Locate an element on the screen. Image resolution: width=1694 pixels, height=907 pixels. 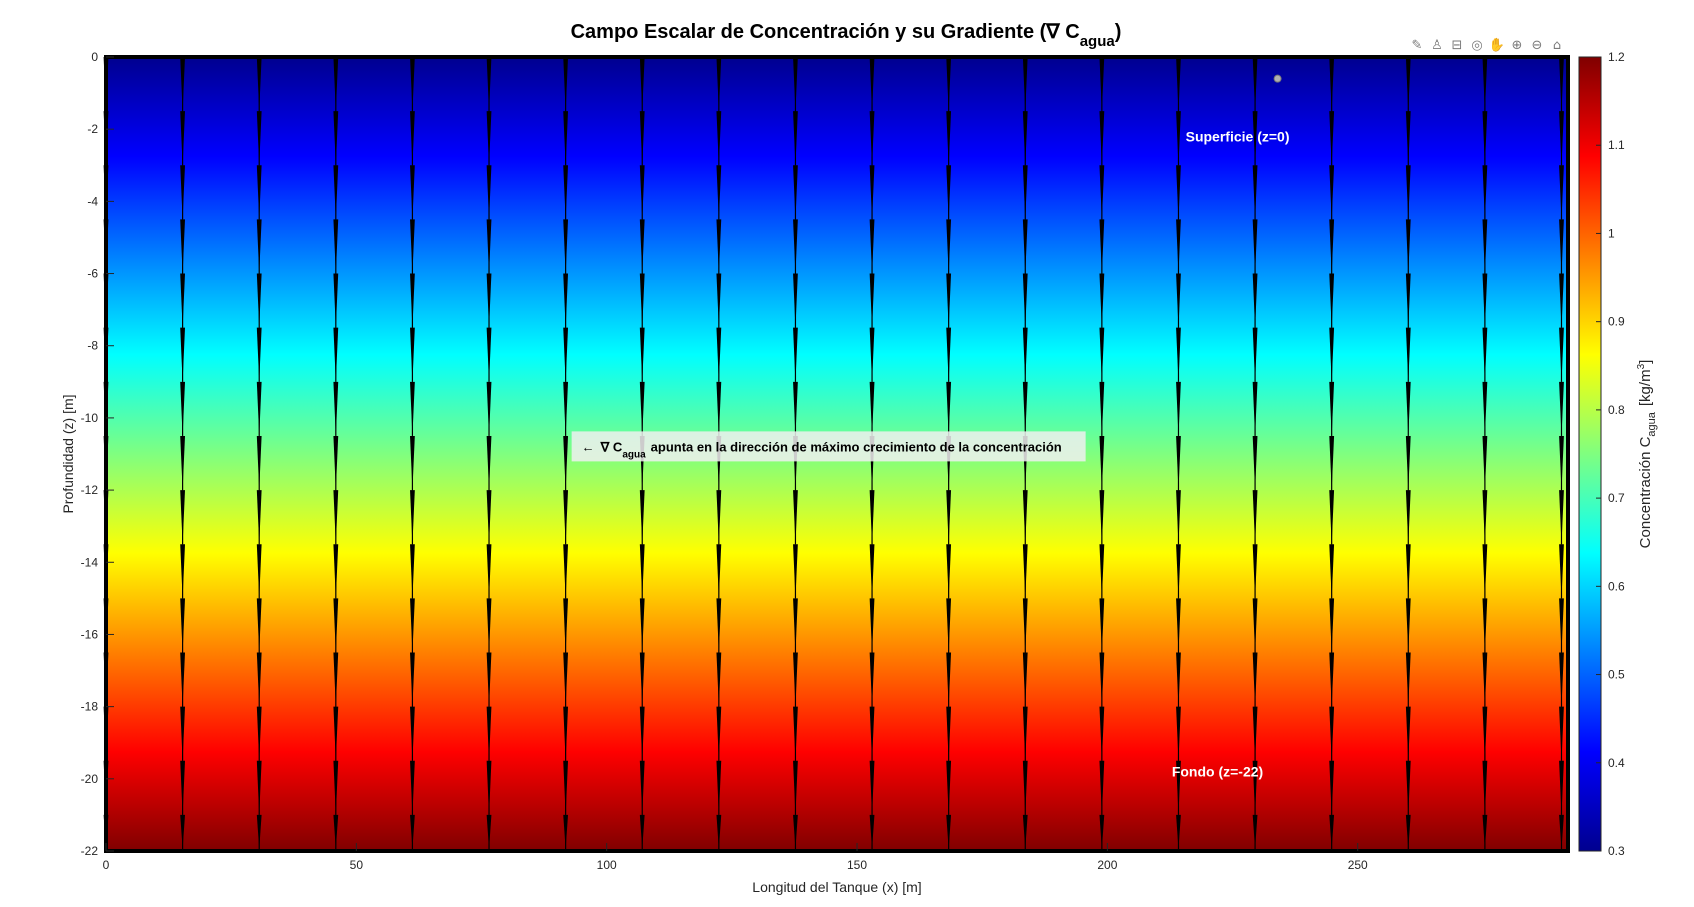
y-tick-label: -2 is located at coordinates (92, 129).